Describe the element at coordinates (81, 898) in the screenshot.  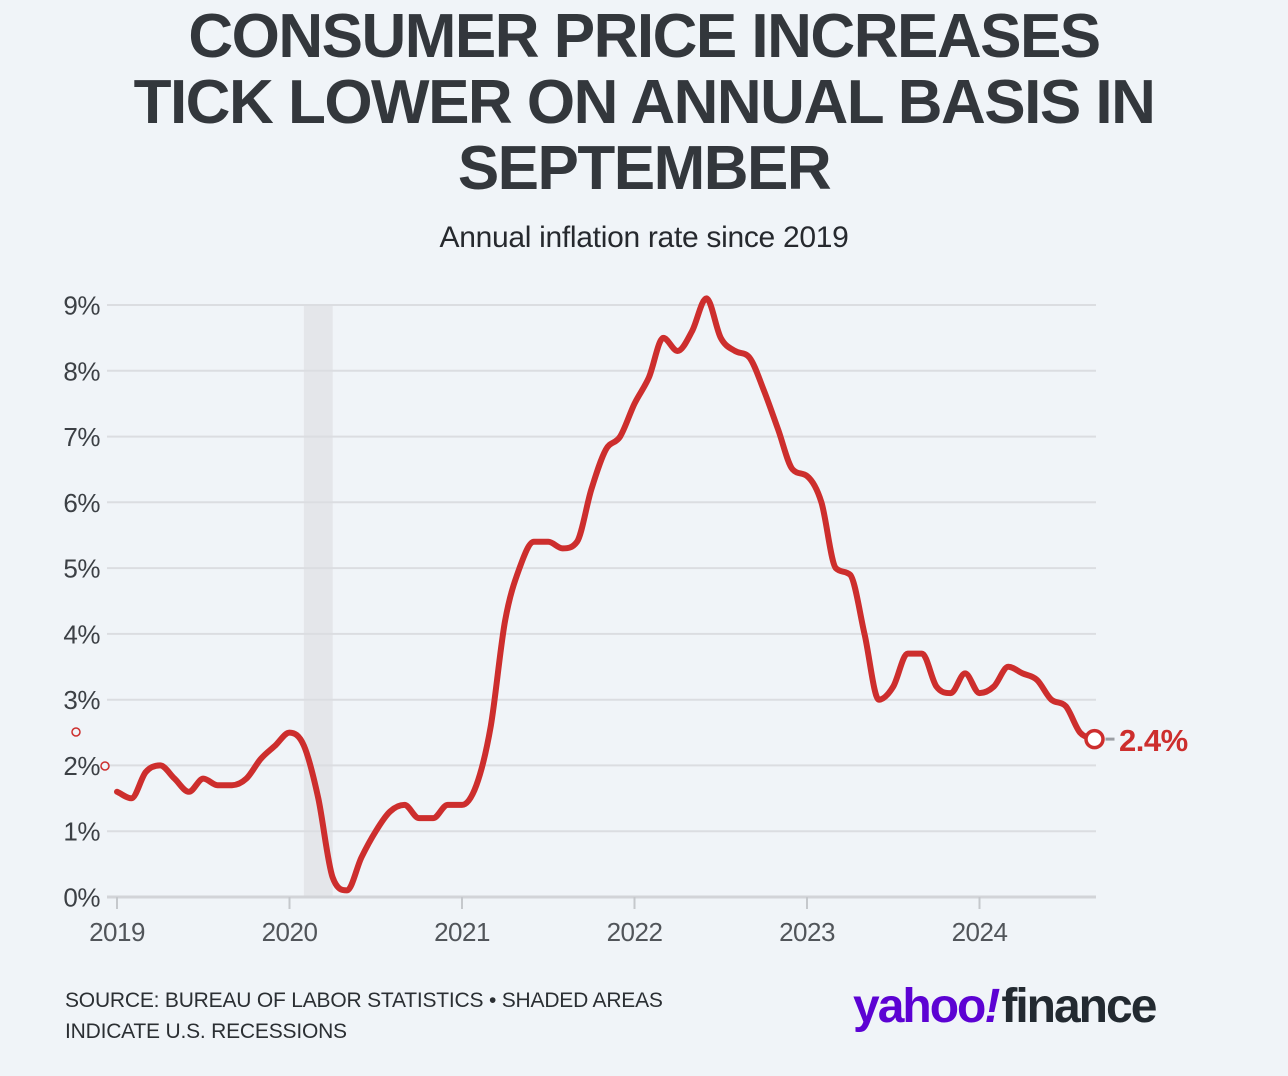
I see `y-axis-label-0: 0%` at that location.